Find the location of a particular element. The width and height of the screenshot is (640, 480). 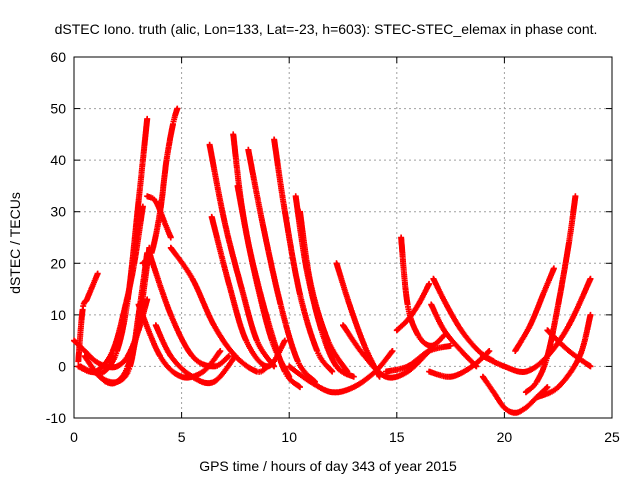

x-tick-label: 15 is located at coordinates (397, 437).